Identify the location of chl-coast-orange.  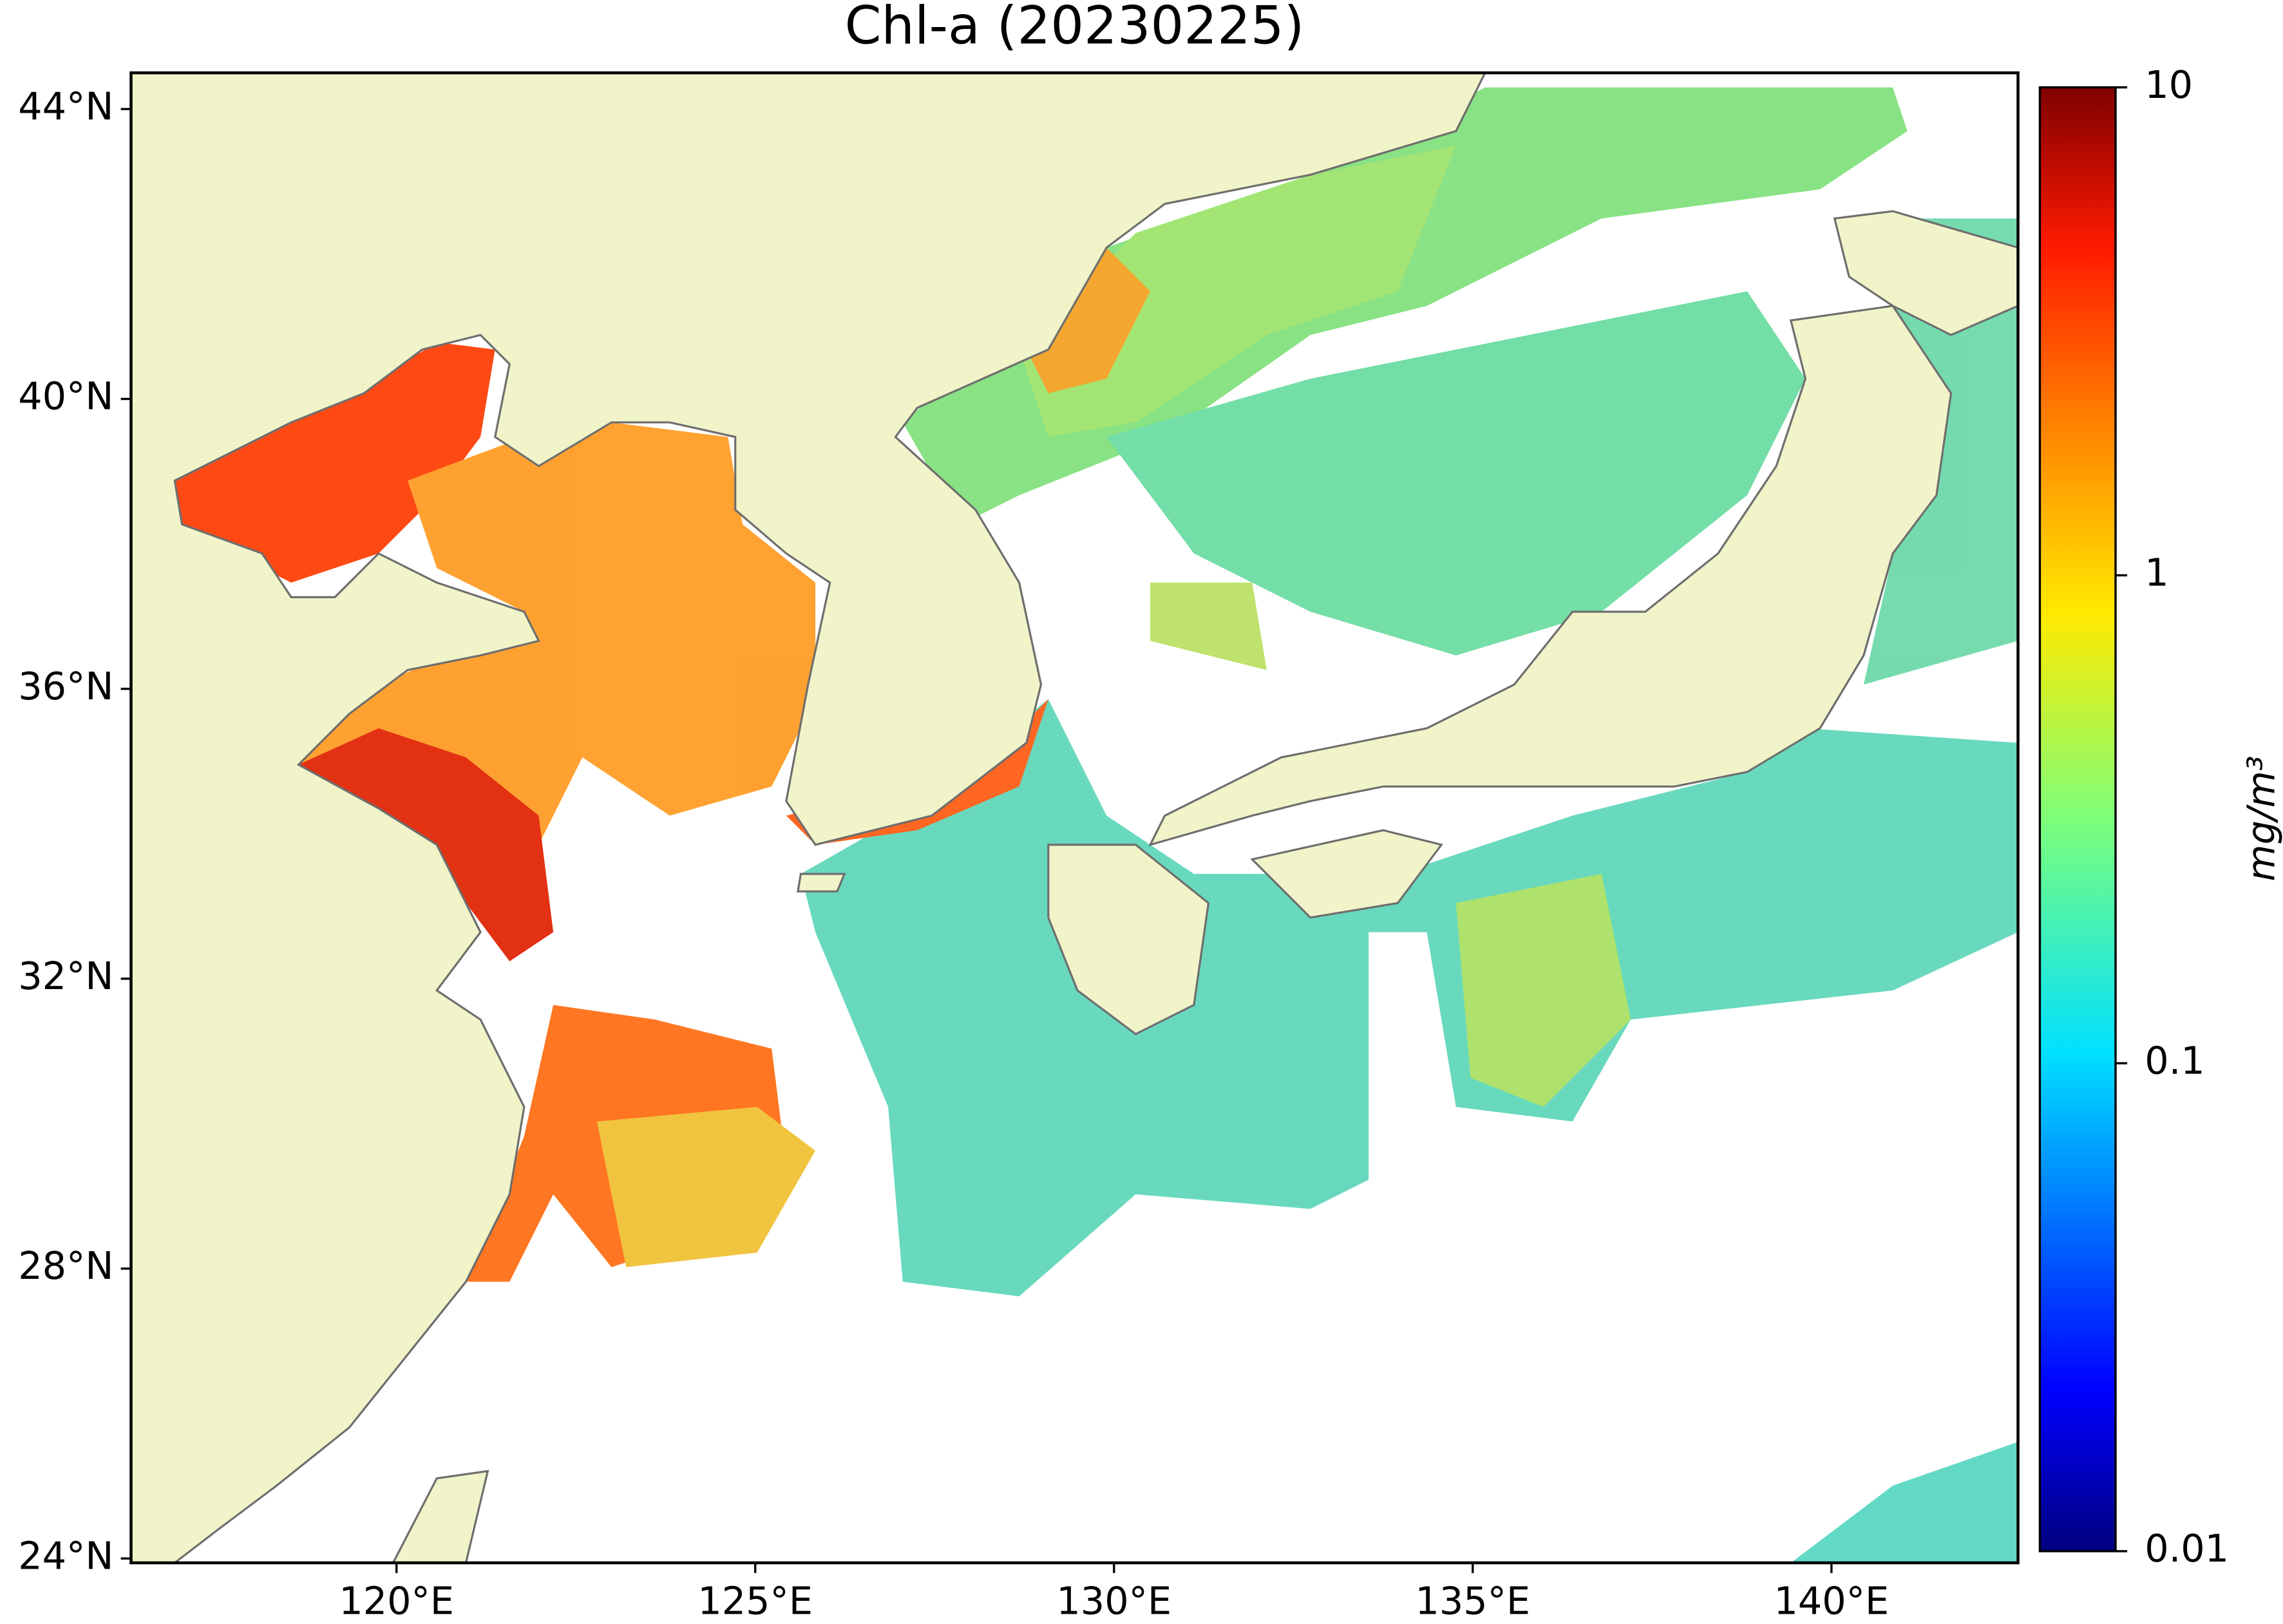
(1085, 320).